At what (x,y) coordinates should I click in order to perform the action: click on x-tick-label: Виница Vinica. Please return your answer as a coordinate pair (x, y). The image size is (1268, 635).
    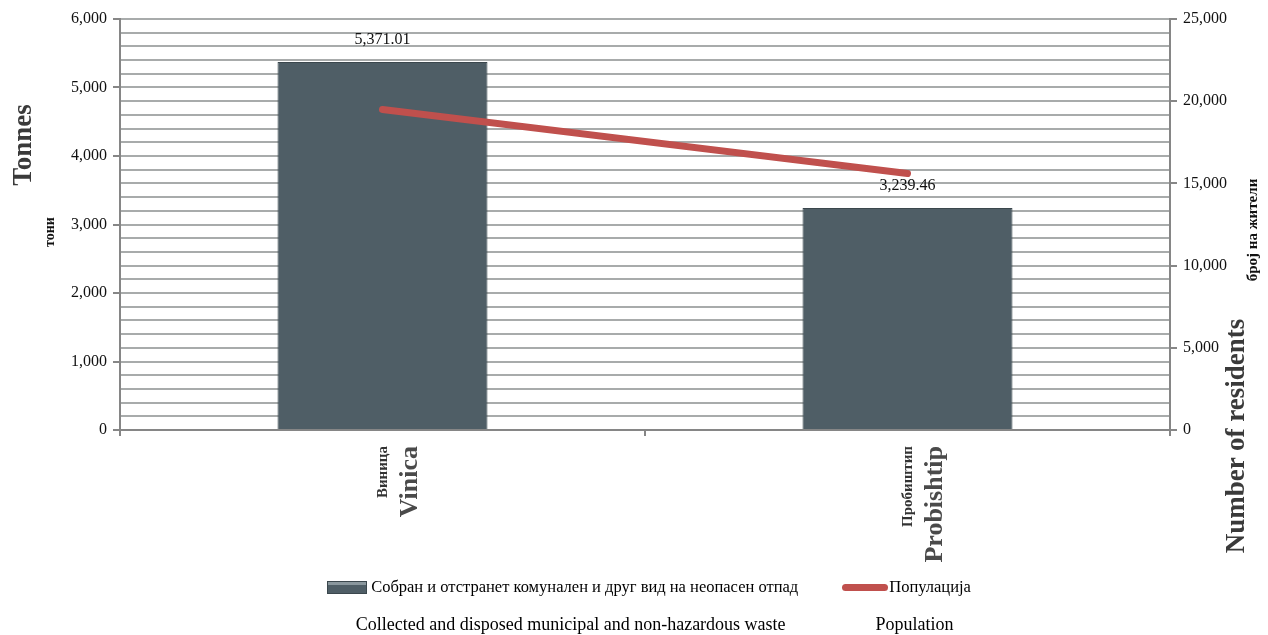
    Looking at the image, I should click on (399, 481).